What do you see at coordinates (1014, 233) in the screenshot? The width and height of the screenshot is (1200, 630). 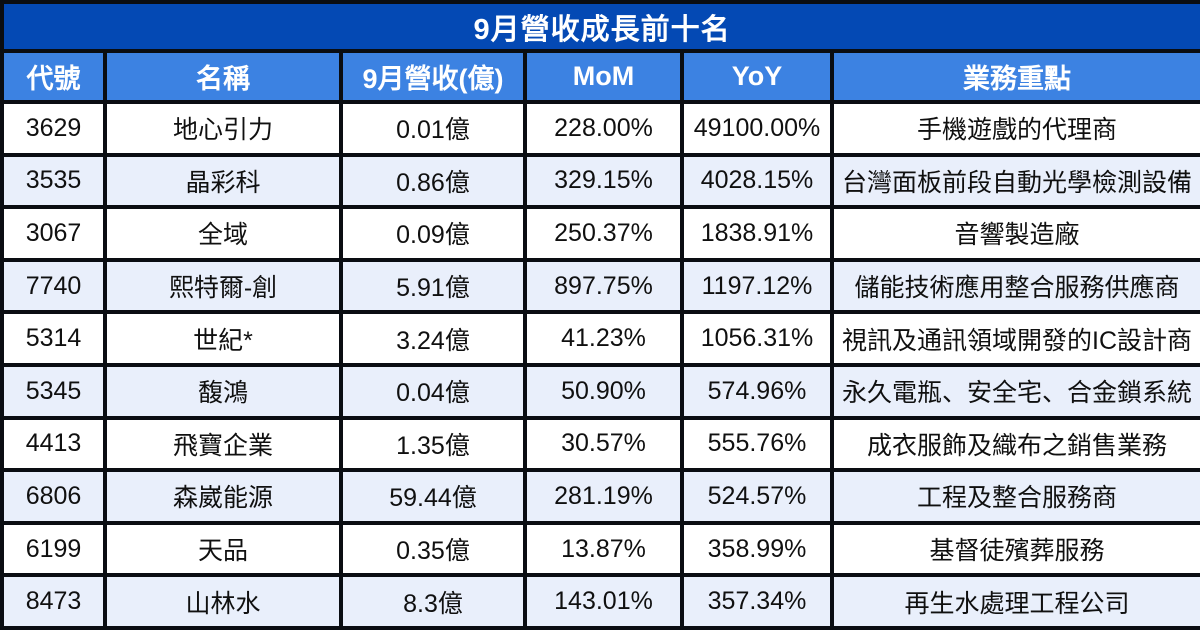 I see `cell-focus: 音響製造廠` at bounding box center [1014, 233].